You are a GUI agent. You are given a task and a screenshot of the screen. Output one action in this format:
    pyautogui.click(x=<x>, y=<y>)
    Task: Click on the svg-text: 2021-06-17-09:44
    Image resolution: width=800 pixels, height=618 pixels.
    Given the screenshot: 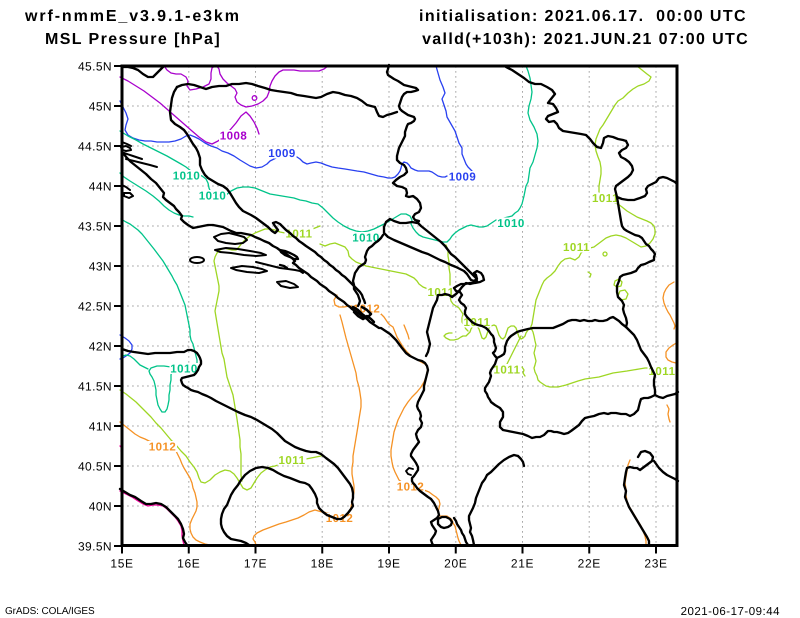 What is the action you would take?
    pyautogui.click(x=731, y=612)
    